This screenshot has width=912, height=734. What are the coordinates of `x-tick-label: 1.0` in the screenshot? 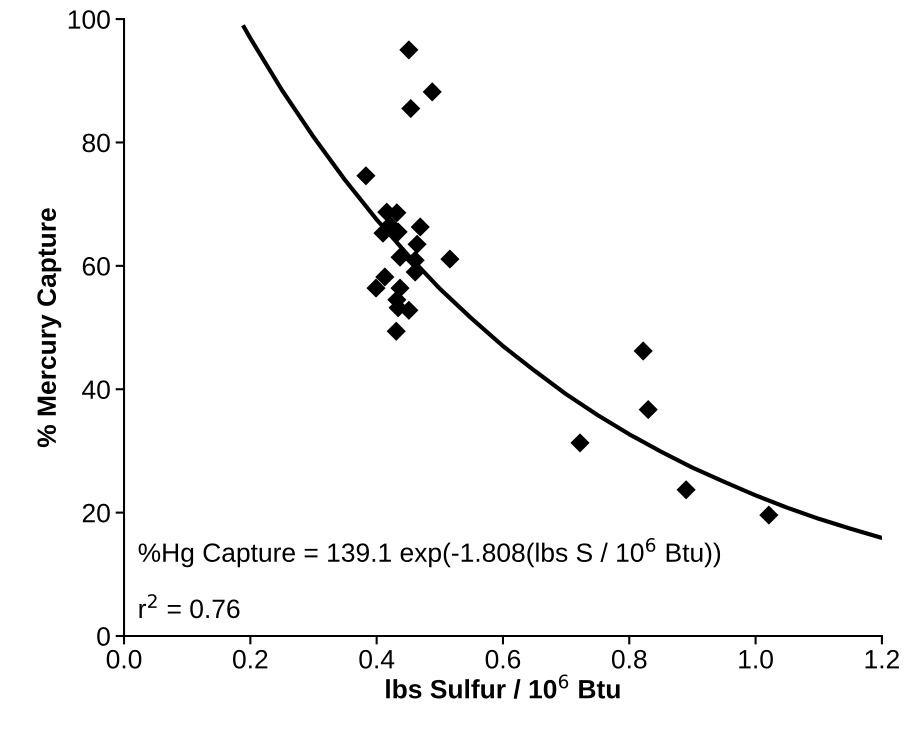 It's located at (756, 659).